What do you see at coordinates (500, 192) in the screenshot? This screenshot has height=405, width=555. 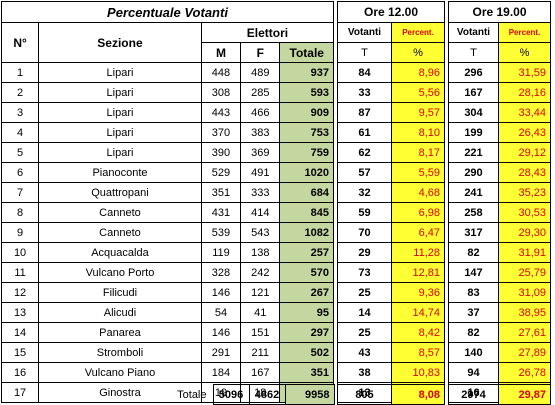 I see `table-row: 241 35,23` at bounding box center [500, 192].